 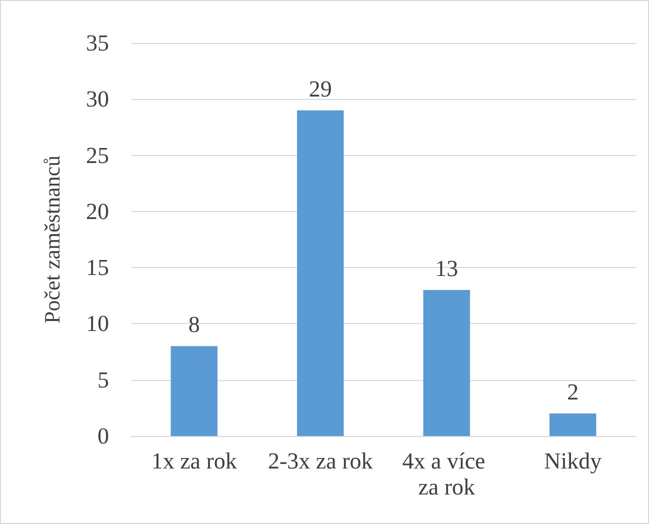 I want to click on x-tick-label: 1x za rok, so click(x=194, y=461).